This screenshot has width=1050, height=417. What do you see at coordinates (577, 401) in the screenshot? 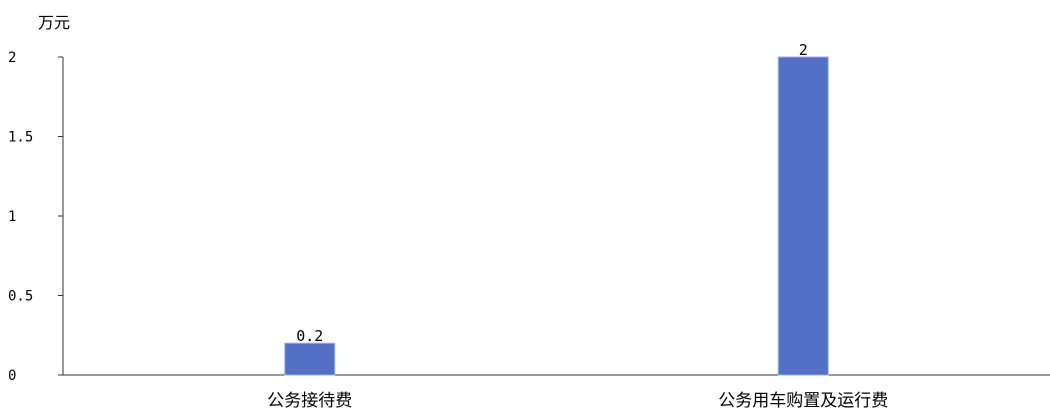
I see `x-axis-categories: 公务接待费 公务用车购置及运行费` at bounding box center [577, 401].